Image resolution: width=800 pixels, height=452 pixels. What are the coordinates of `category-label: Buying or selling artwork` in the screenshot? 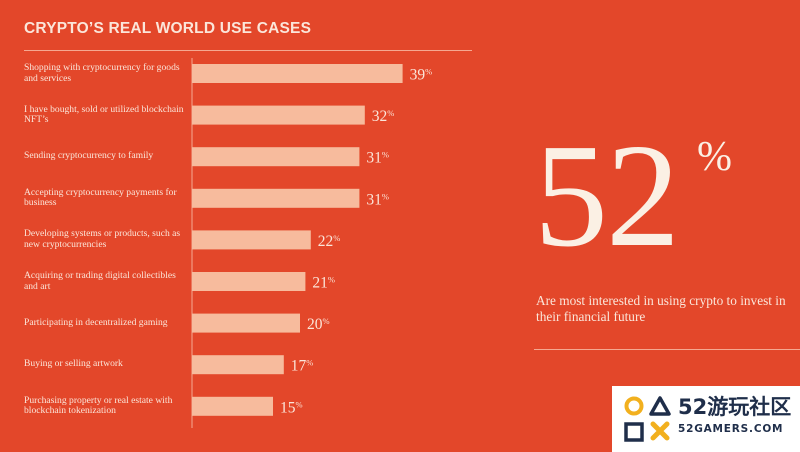 It's located at (73, 364).